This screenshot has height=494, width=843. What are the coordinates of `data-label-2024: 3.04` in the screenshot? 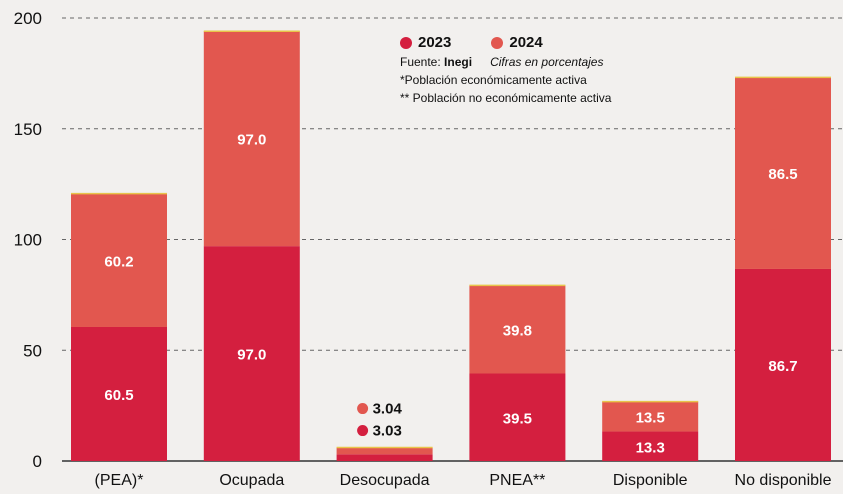 It's located at (388, 409).